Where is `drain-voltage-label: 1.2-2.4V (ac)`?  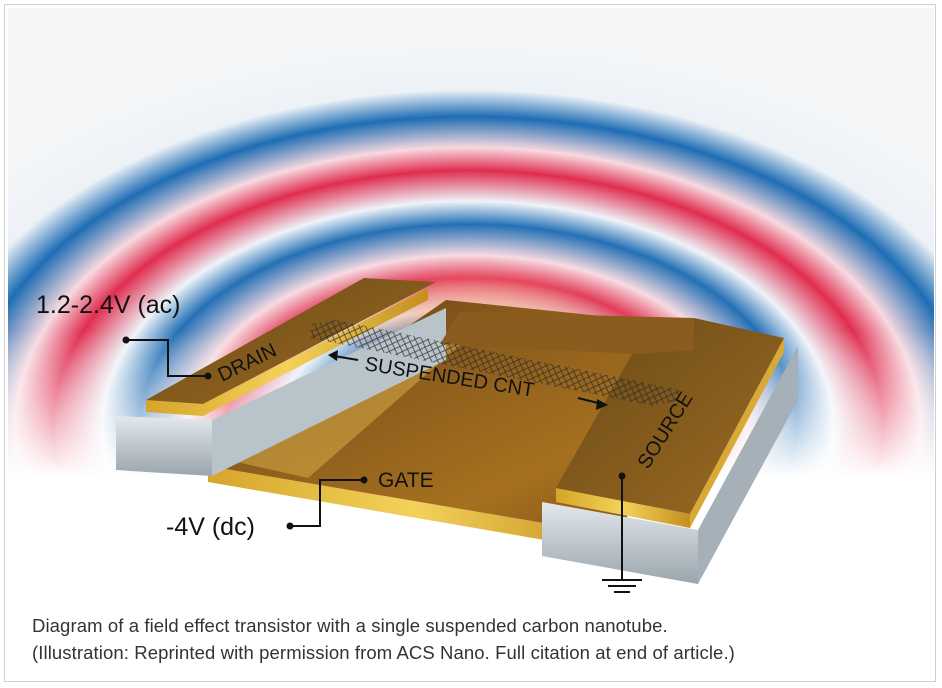
drain-voltage-label: 1.2-2.4V (ac) is located at coordinates (108, 305).